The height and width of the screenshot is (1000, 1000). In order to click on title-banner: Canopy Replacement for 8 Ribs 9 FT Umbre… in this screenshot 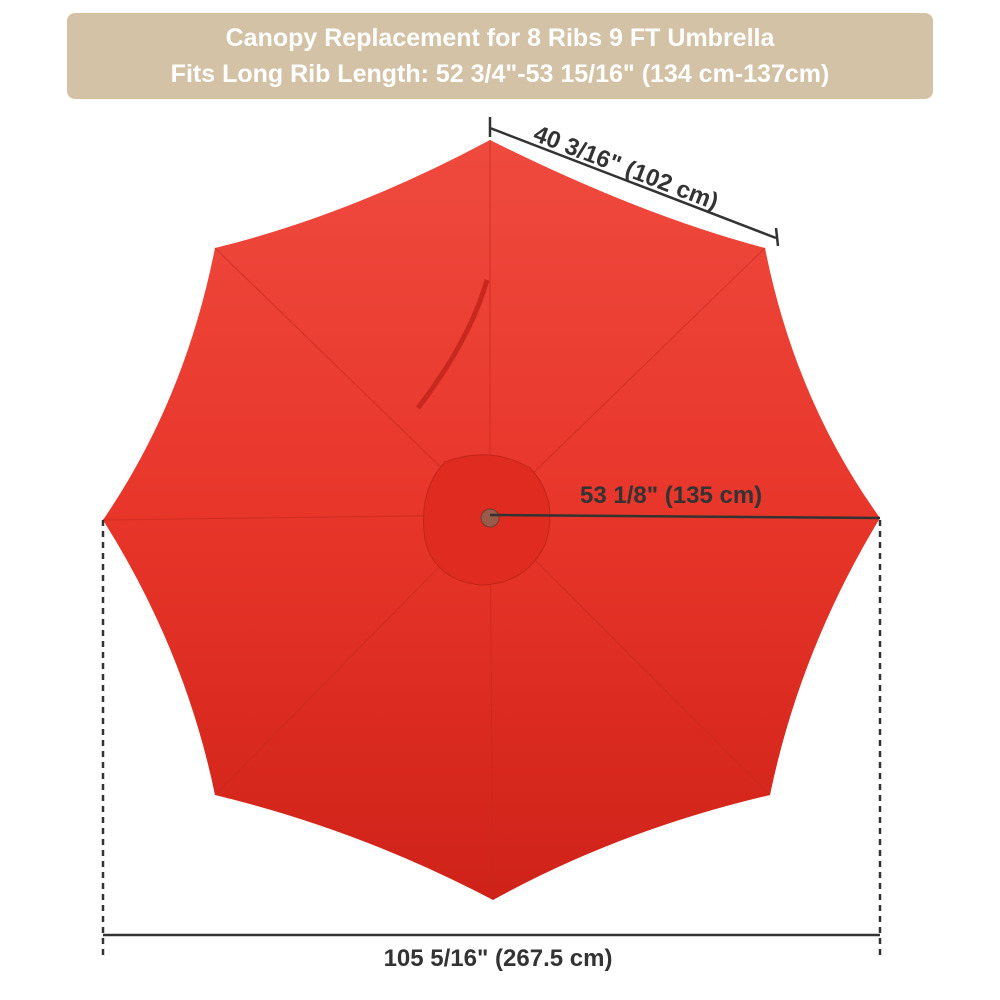, I will do `click(500, 56)`.